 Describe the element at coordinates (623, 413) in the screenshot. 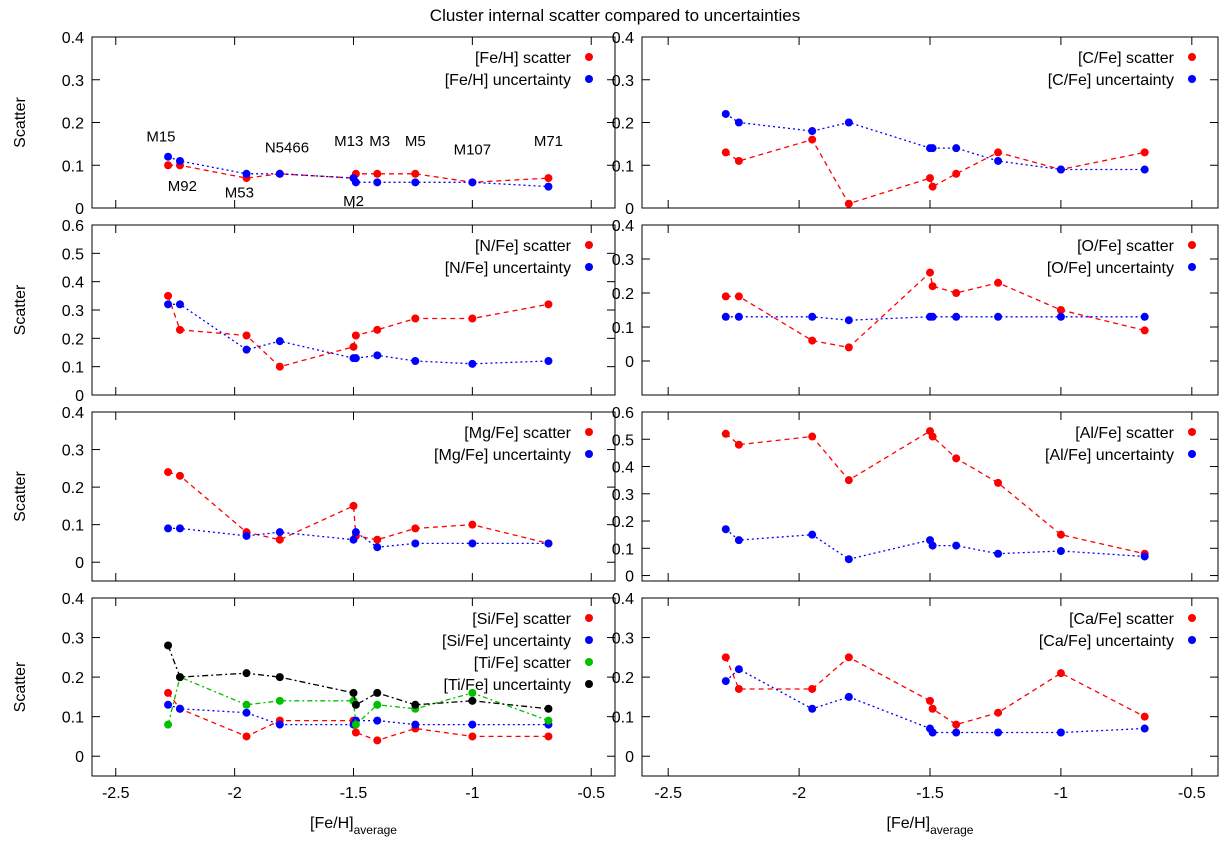

I see `y-tick-label: 0.6` at that location.